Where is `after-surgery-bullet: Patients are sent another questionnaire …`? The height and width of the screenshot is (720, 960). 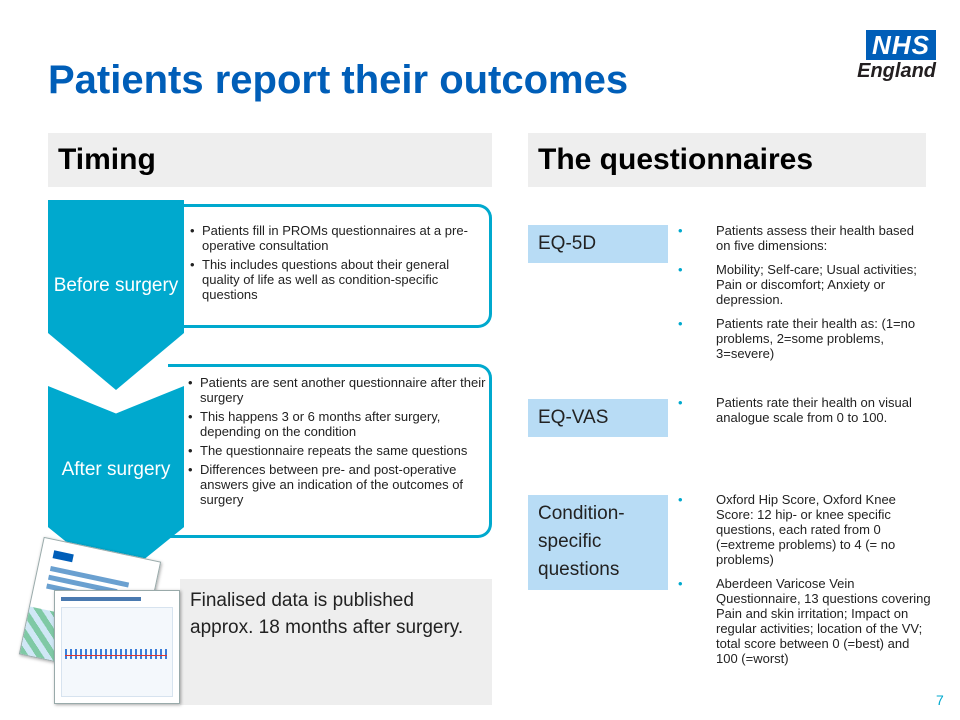 after-surgery-bullet: Patients are sent another questionnaire … is located at coordinates (338, 390).